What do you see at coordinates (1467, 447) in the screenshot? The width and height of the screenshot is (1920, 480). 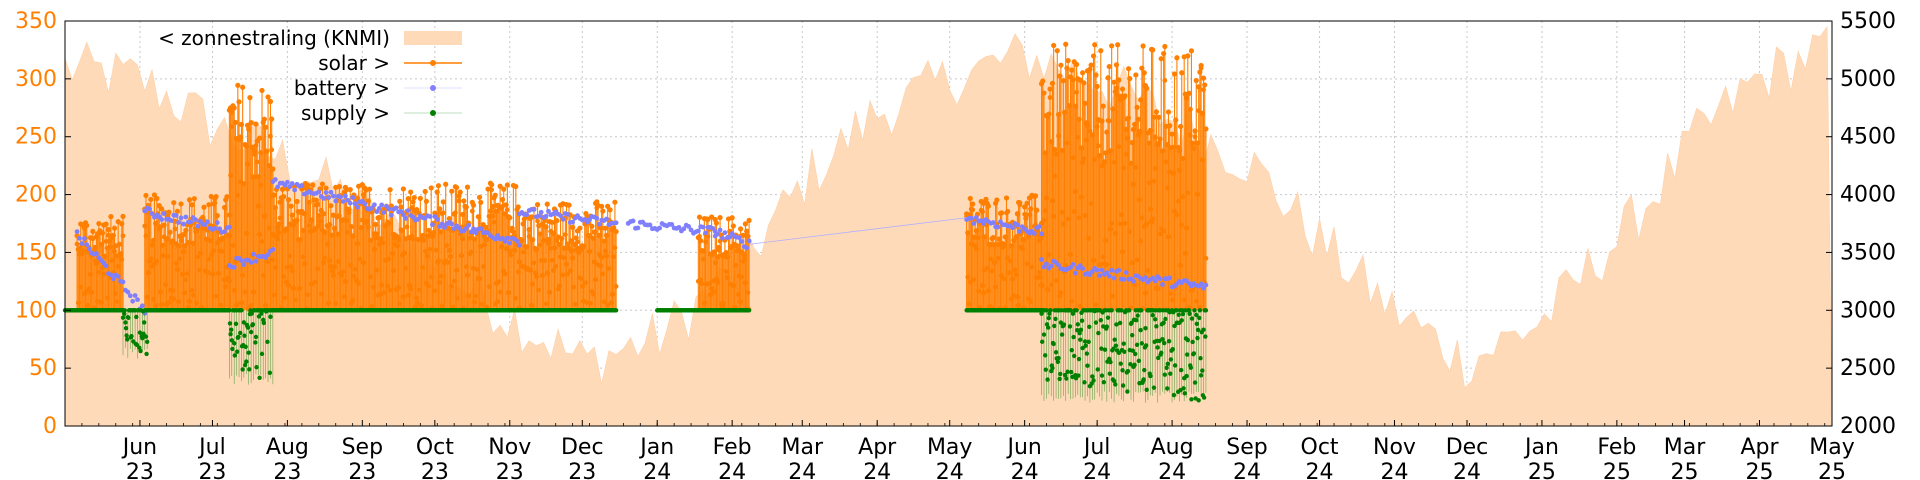 I see `x-tick-month: Dec` at bounding box center [1467, 447].